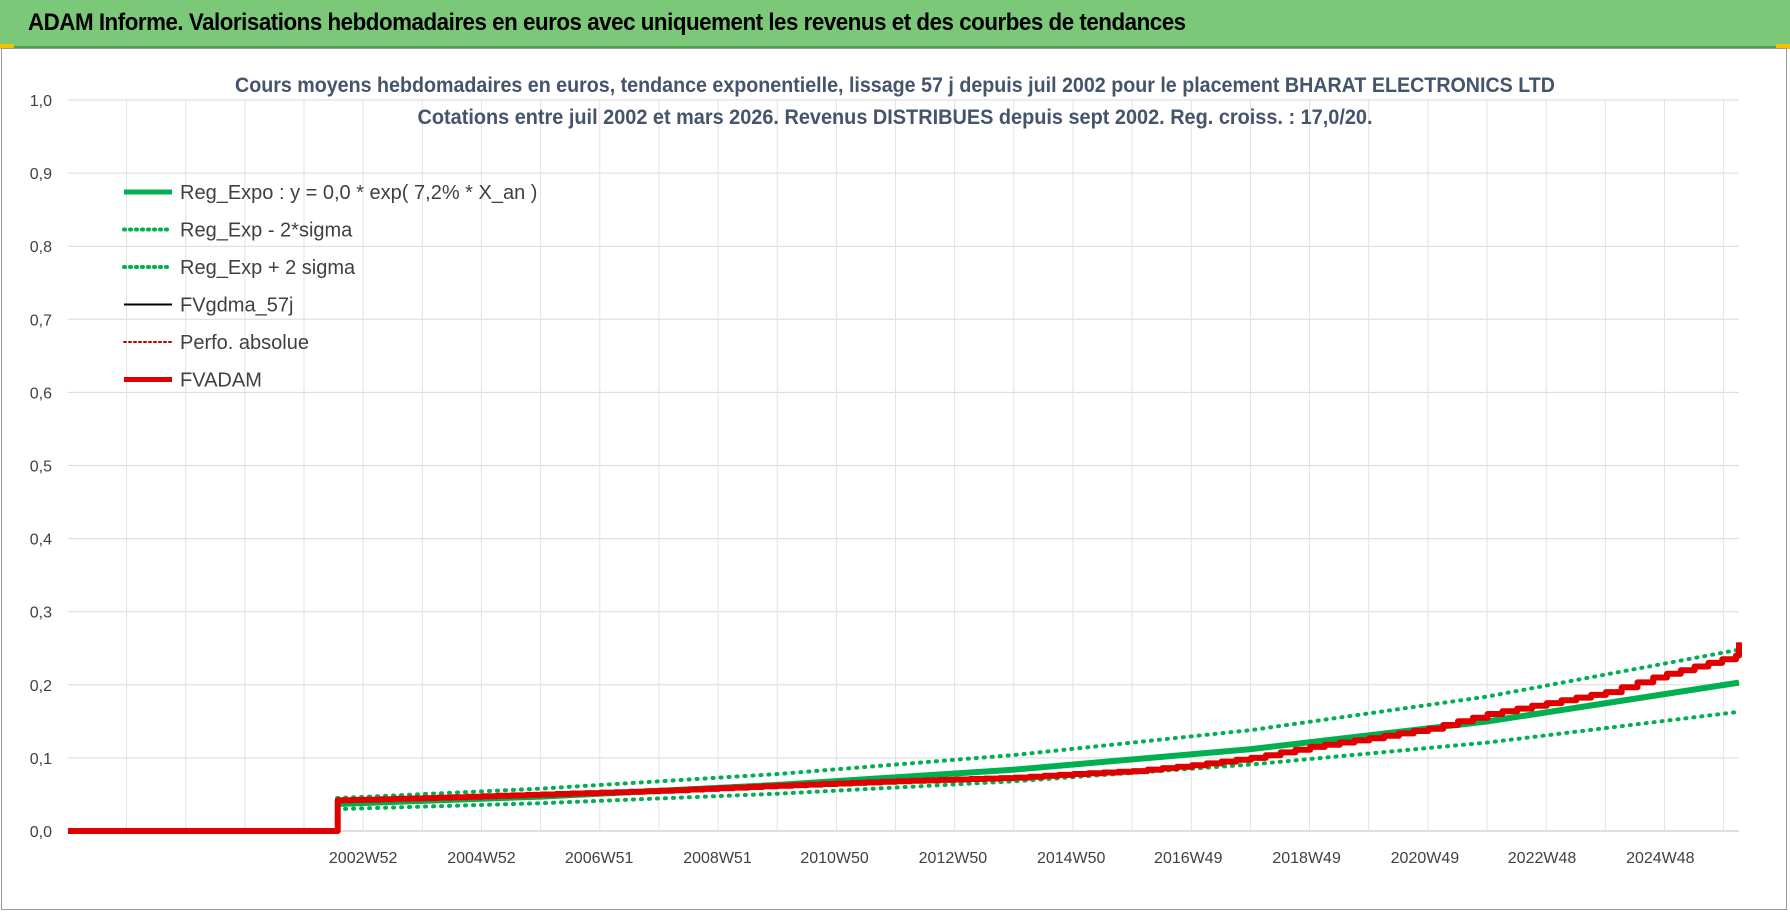 The height and width of the screenshot is (912, 1790). Describe the element at coordinates (1425, 858) in the screenshot. I see `x-tick-label: 2020W49` at that location.